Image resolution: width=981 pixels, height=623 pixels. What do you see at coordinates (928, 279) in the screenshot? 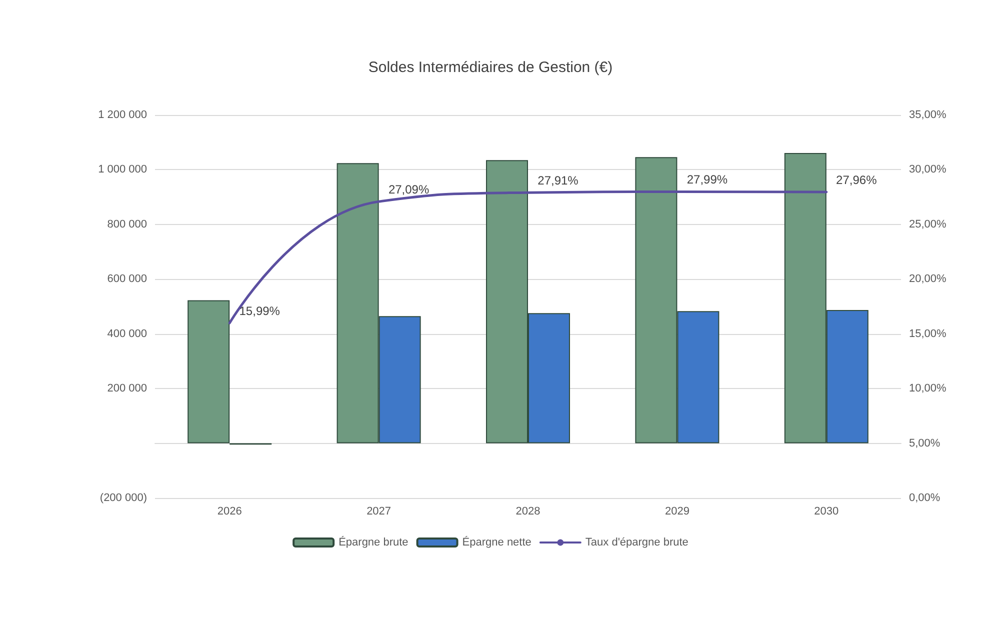
I see `y2-tick-label: 20,00%` at bounding box center [928, 279].